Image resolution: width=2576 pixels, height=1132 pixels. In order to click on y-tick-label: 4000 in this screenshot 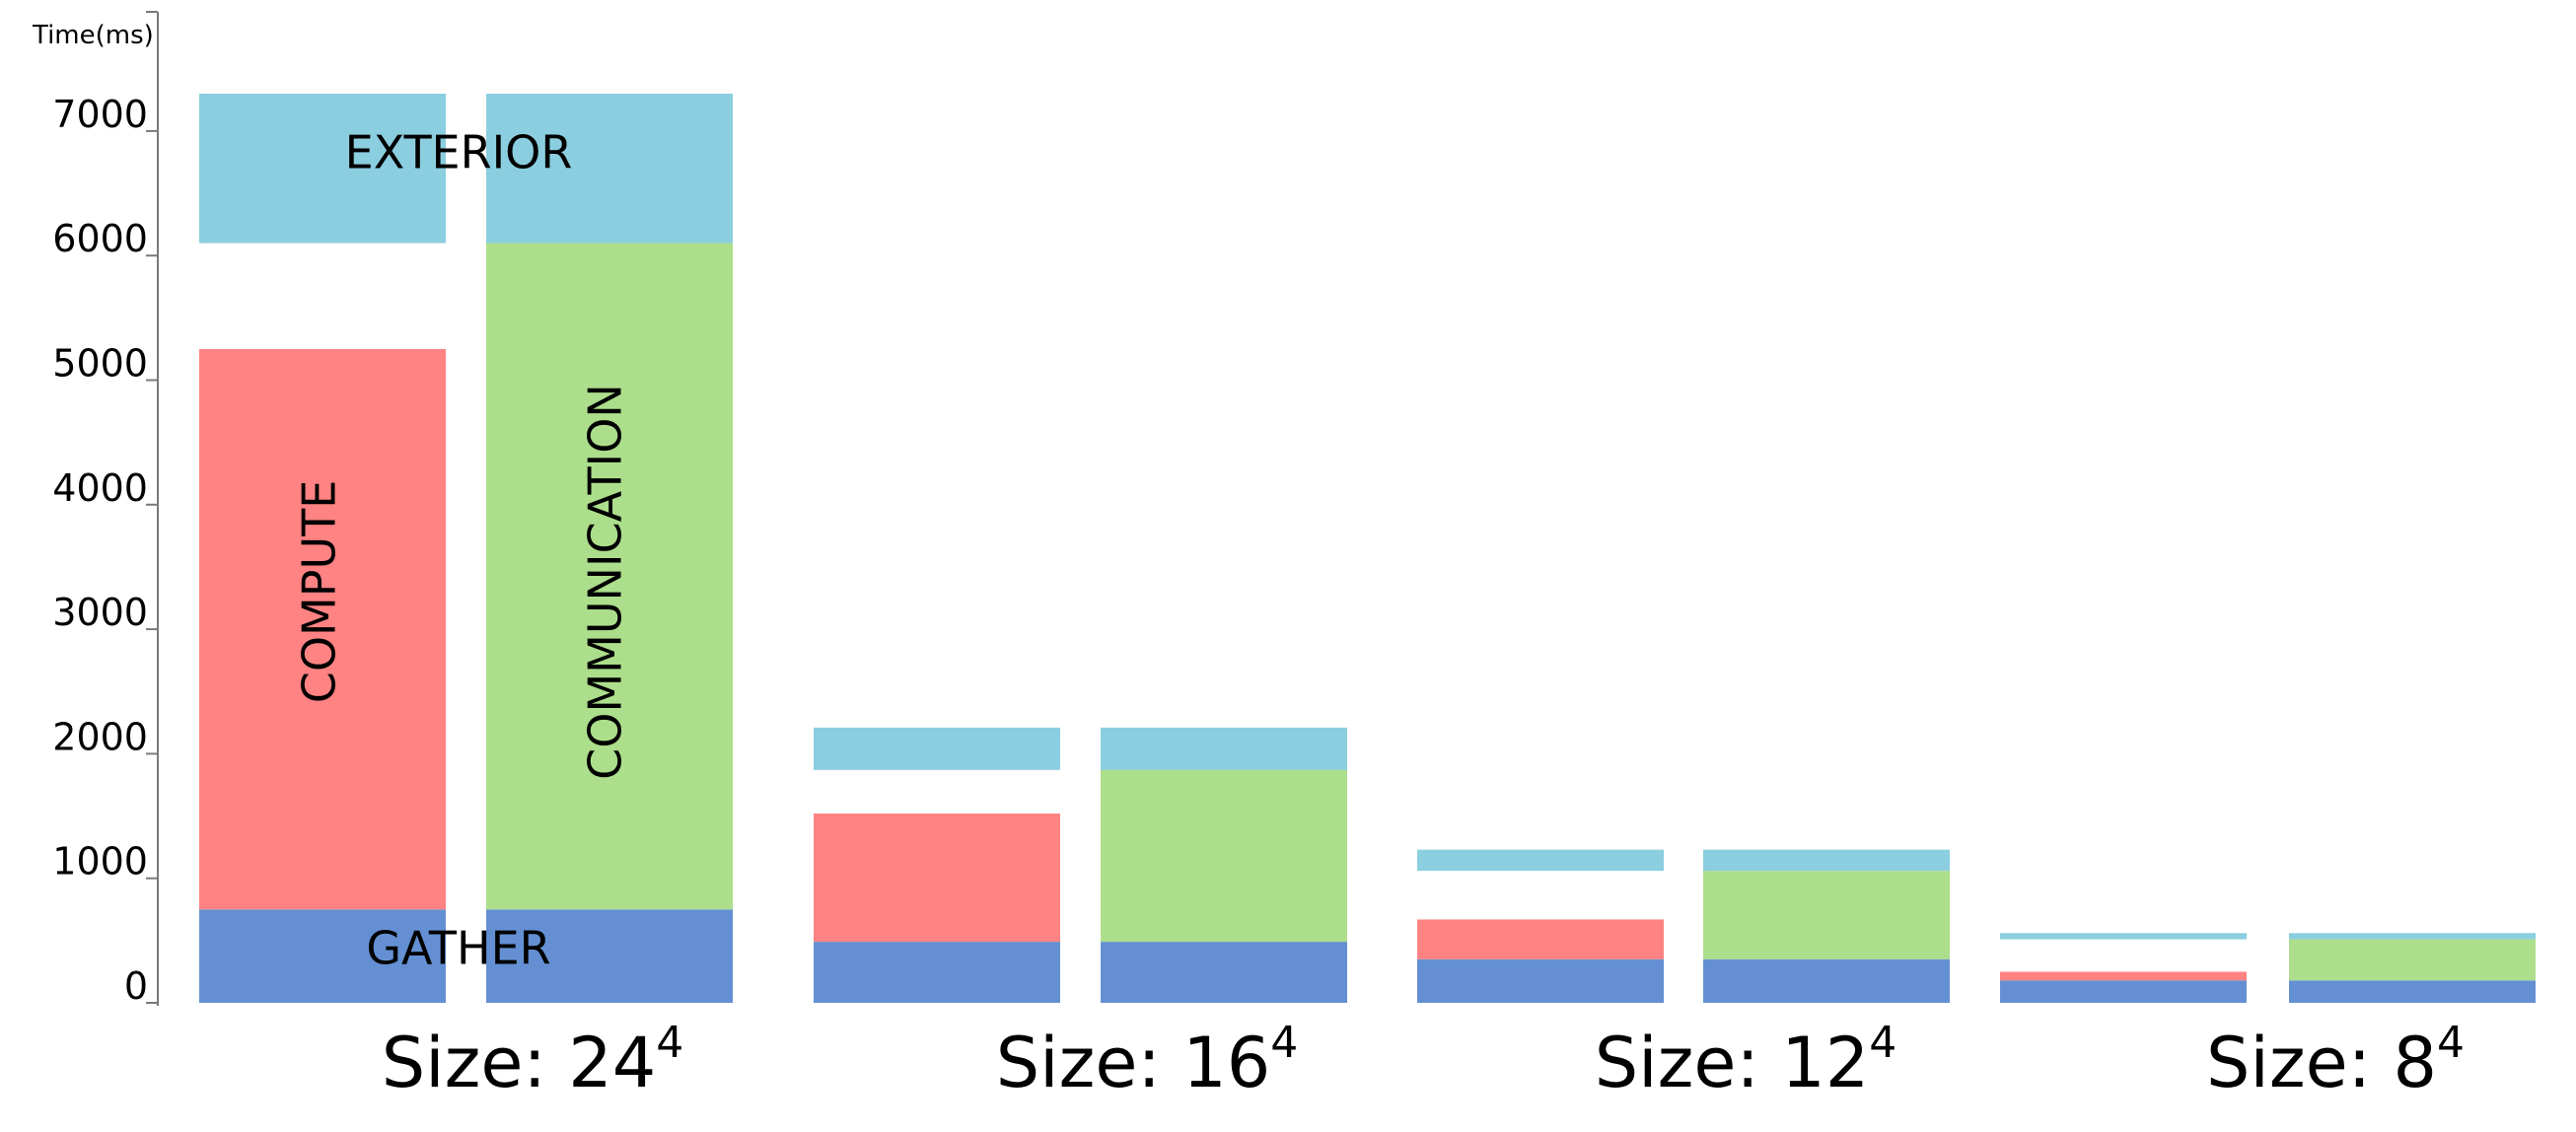, I will do `click(100, 488)`.